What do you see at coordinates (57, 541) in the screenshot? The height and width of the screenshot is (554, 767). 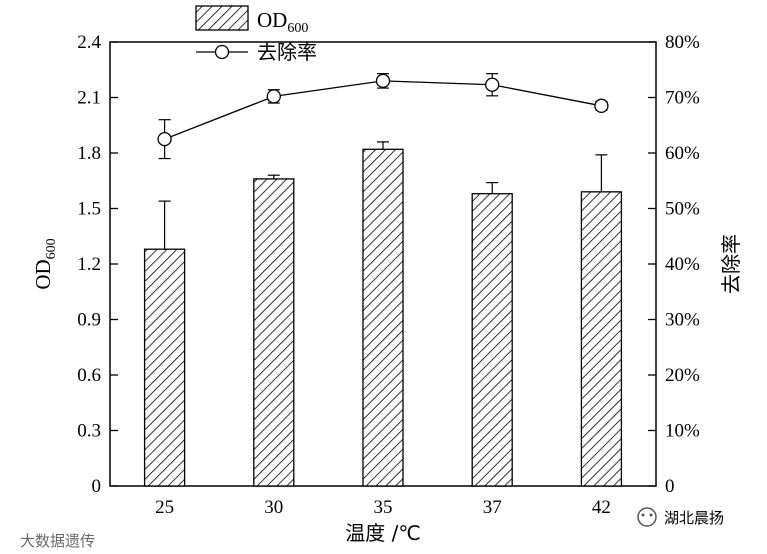 I see `watermark-left: 大数据遗传` at bounding box center [57, 541].